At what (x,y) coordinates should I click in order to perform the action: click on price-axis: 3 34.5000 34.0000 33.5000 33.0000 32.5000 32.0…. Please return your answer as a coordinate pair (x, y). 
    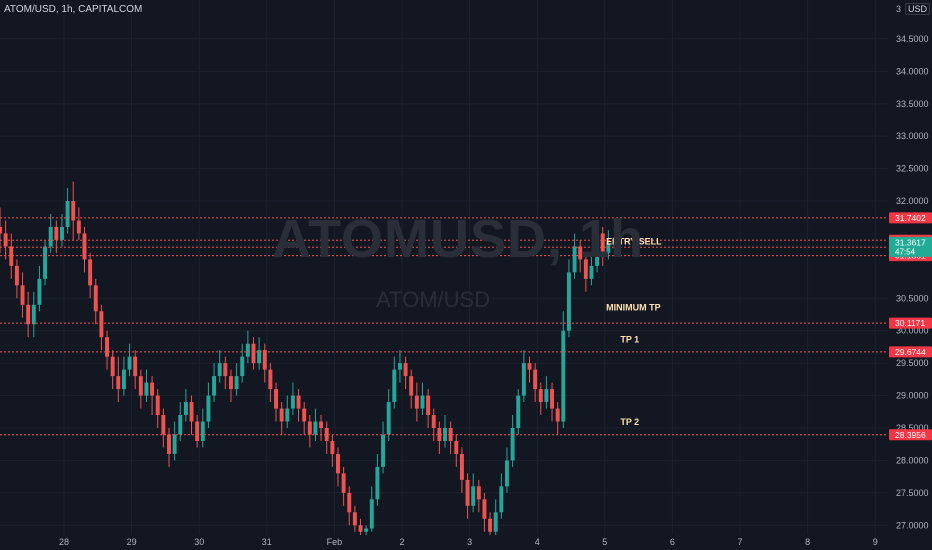
    Looking at the image, I should click on (912, 267).